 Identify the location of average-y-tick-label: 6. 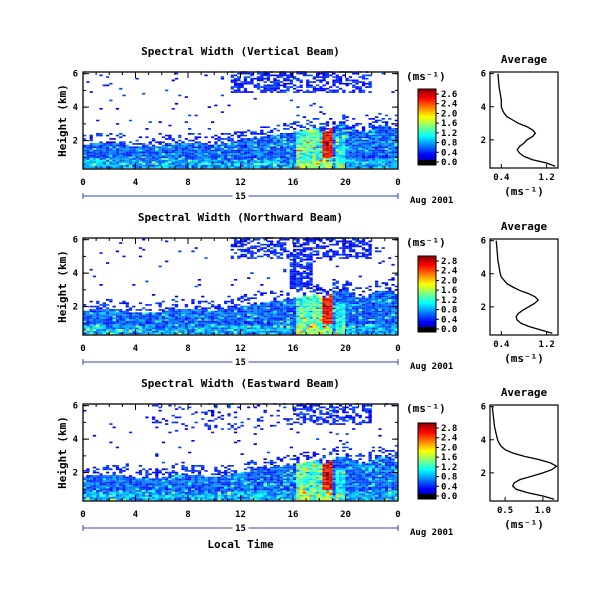
(483, 75).